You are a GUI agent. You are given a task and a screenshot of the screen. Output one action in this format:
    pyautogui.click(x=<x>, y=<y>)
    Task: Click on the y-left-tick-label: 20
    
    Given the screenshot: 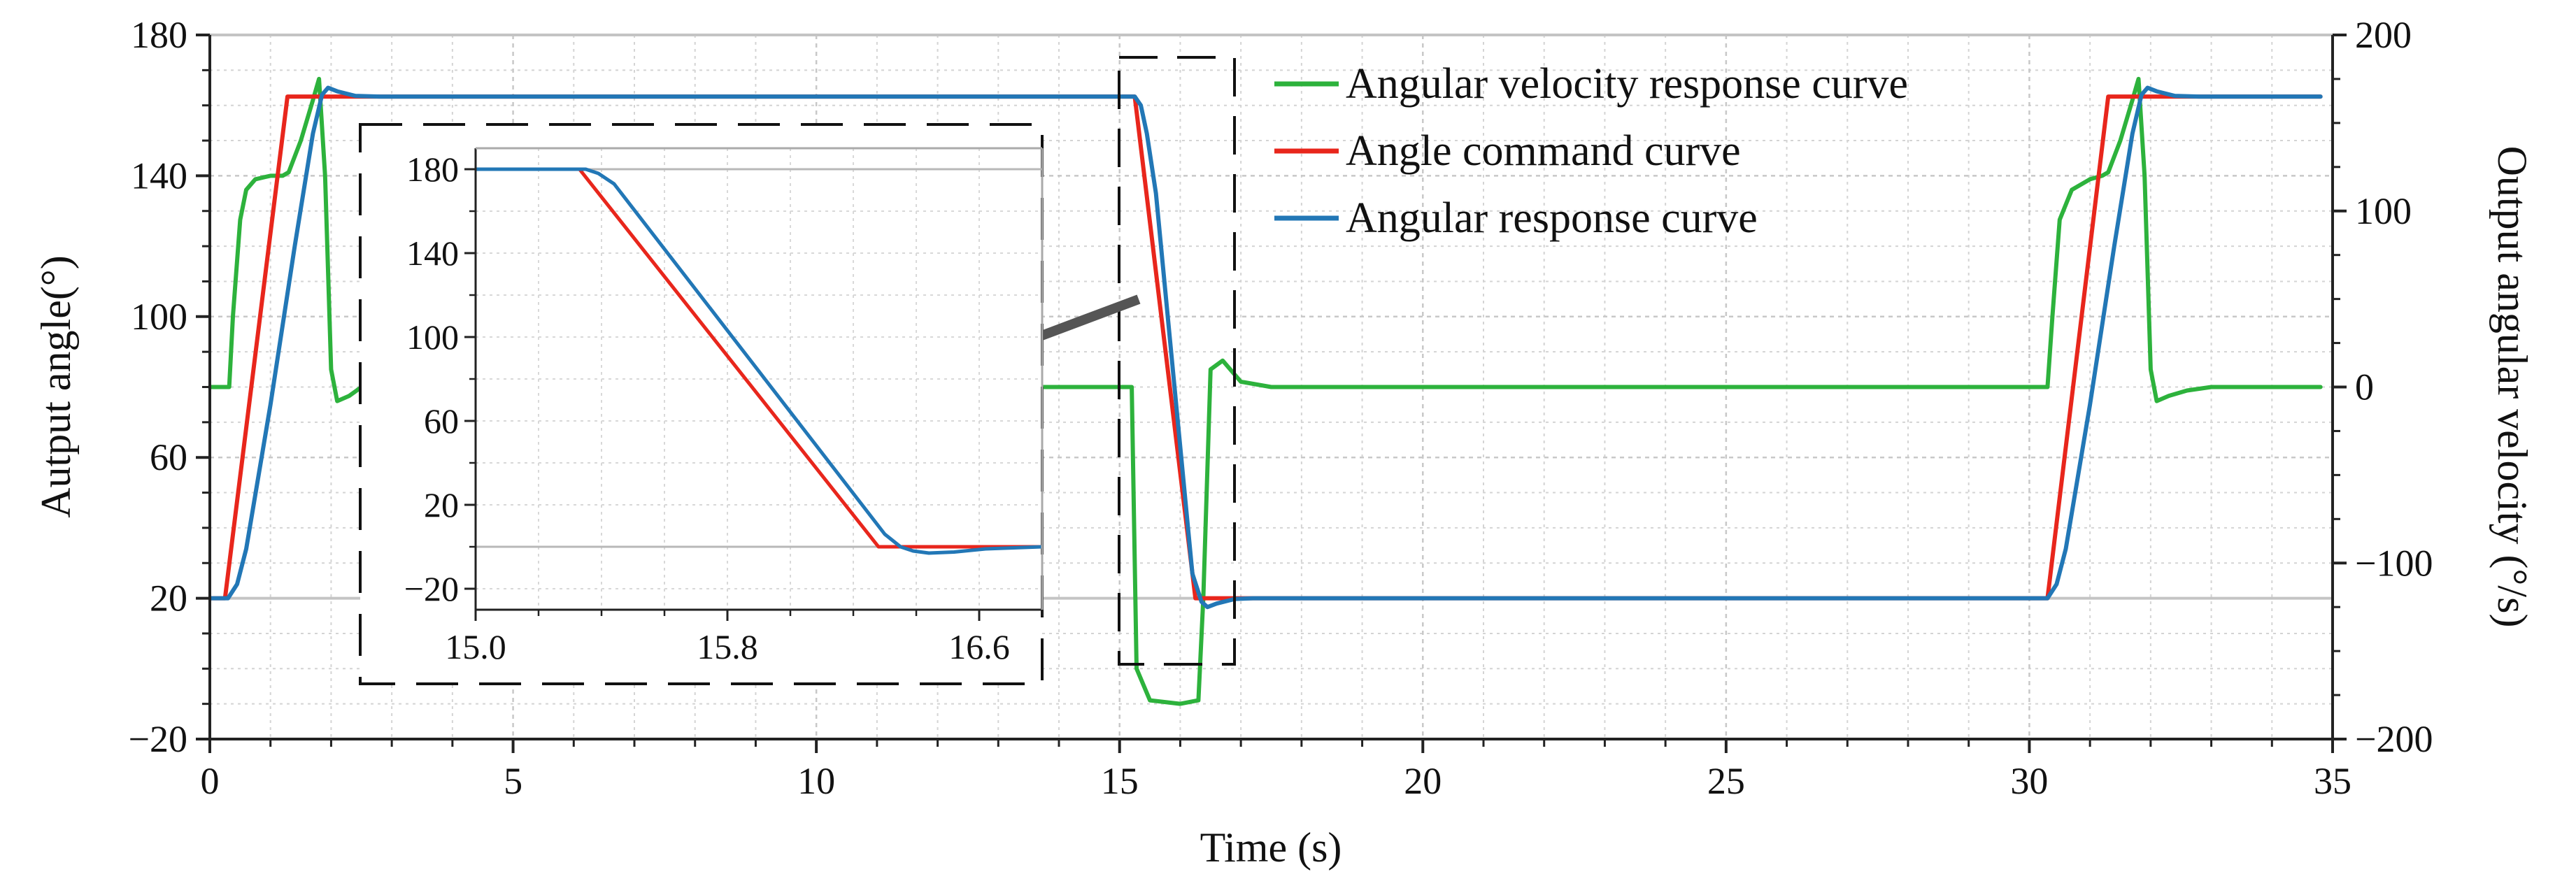 What is the action you would take?
    pyautogui.click(x=168, y=599)
    